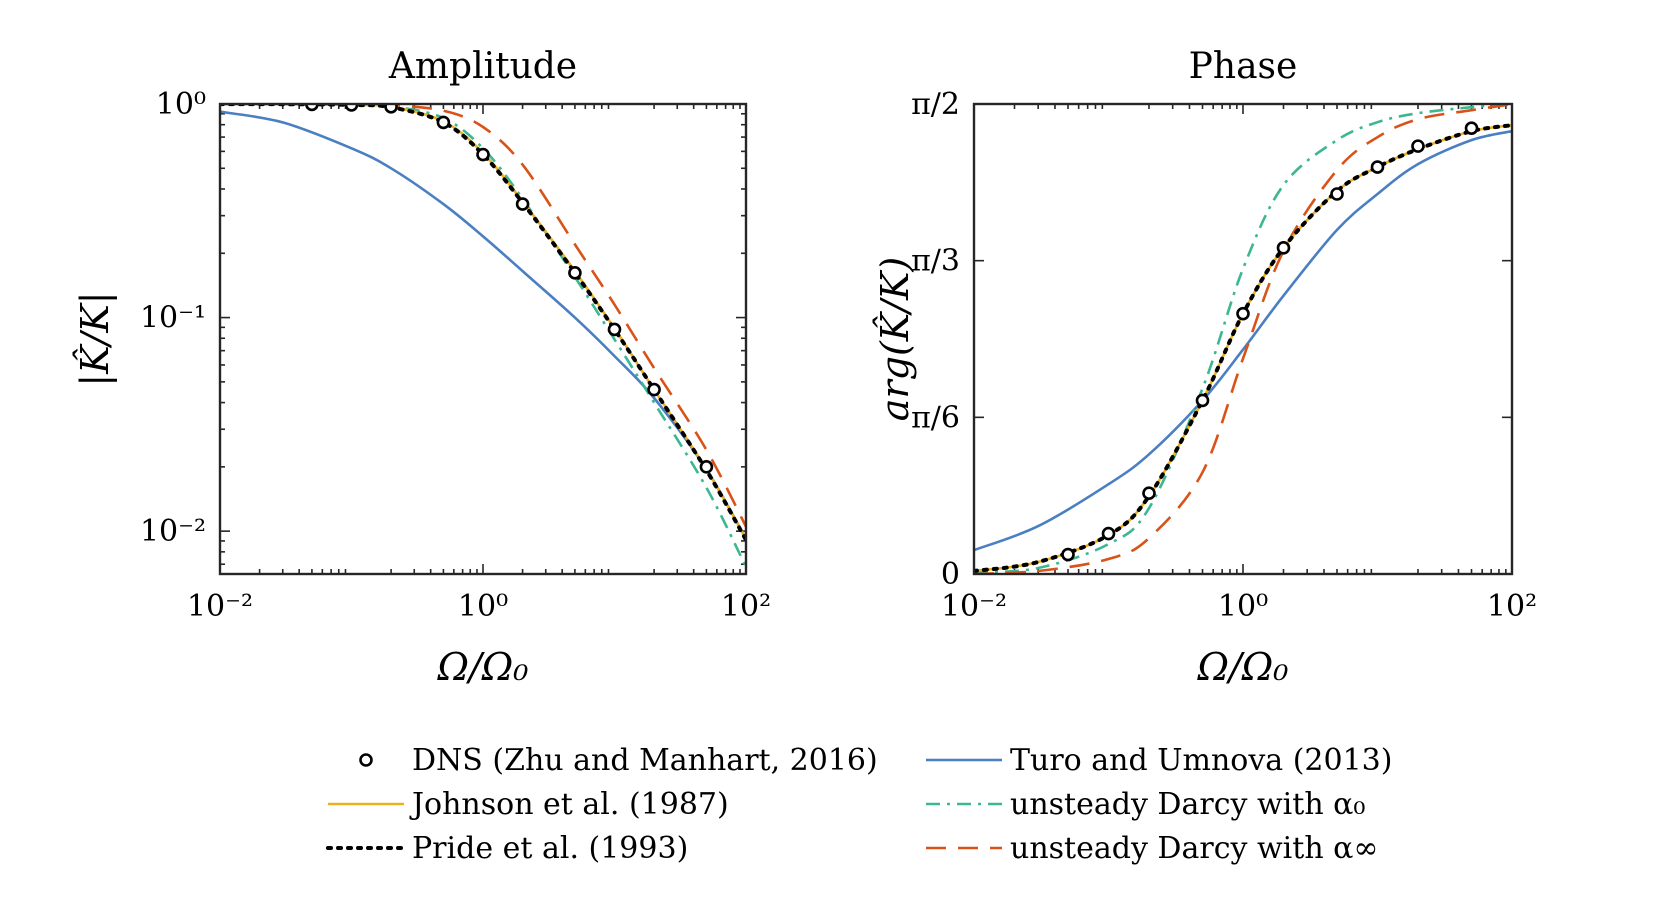 The height and width of the screenshot is (917, 1661). What do you see at coordinates (173, 318) in the screenshot?
I see `amplitude-y-tick-label: 10⁻¹` at bounding box center [173, 318].